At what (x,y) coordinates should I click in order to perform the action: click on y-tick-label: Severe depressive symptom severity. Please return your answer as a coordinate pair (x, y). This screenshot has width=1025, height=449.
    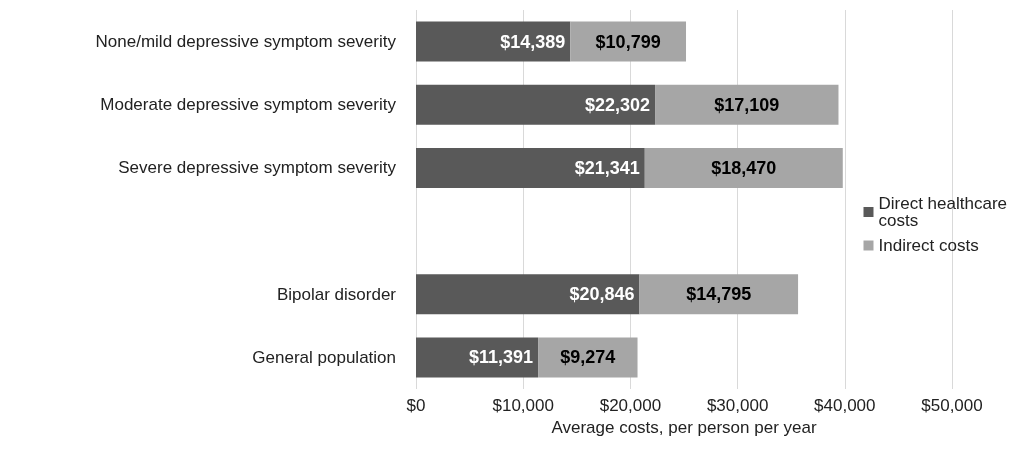
    Looking at the image, I should click on (257, 168).